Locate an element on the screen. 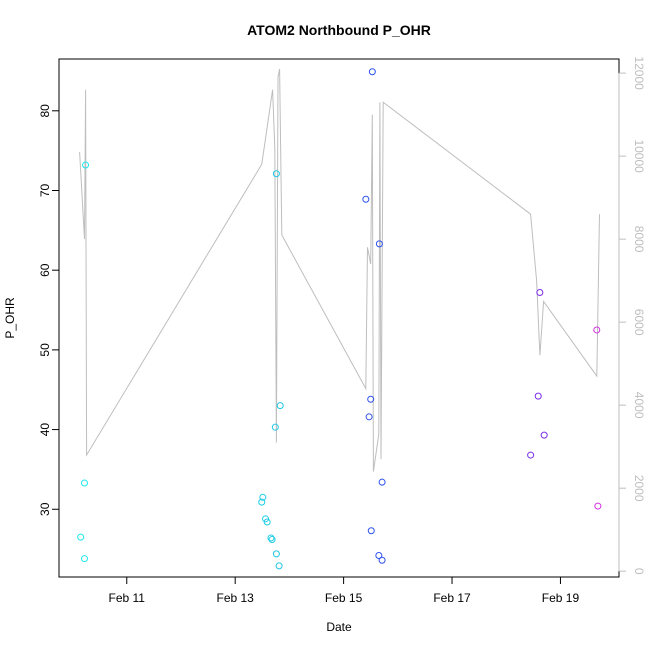  y-tick-label: 60 is located at coordinates (45, 270).